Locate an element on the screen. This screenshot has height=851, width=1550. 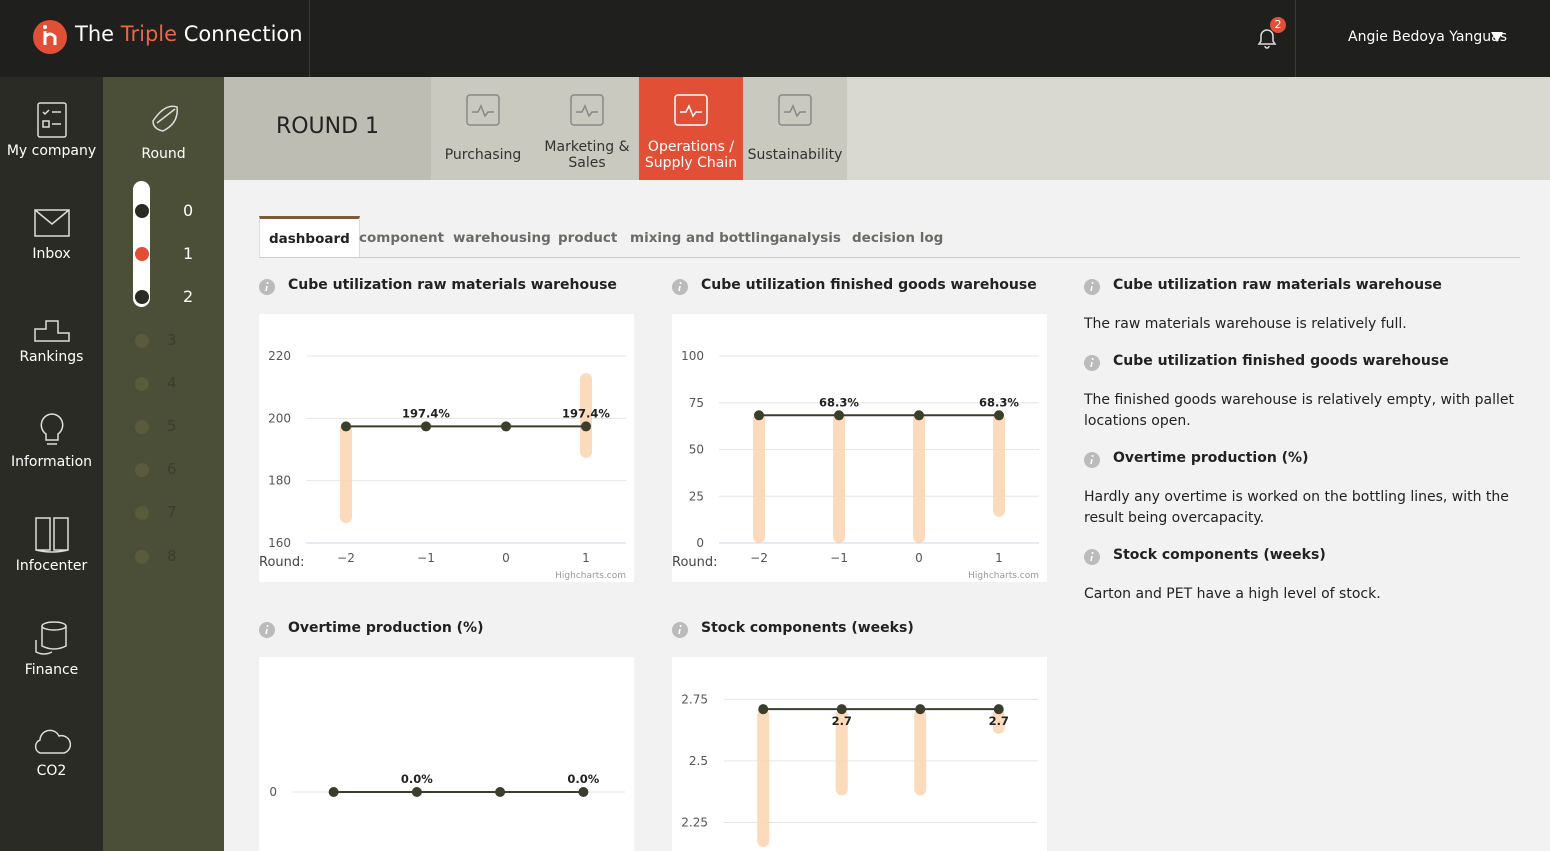
round-title: ROUND 1 is located at coordinates (327, 126).